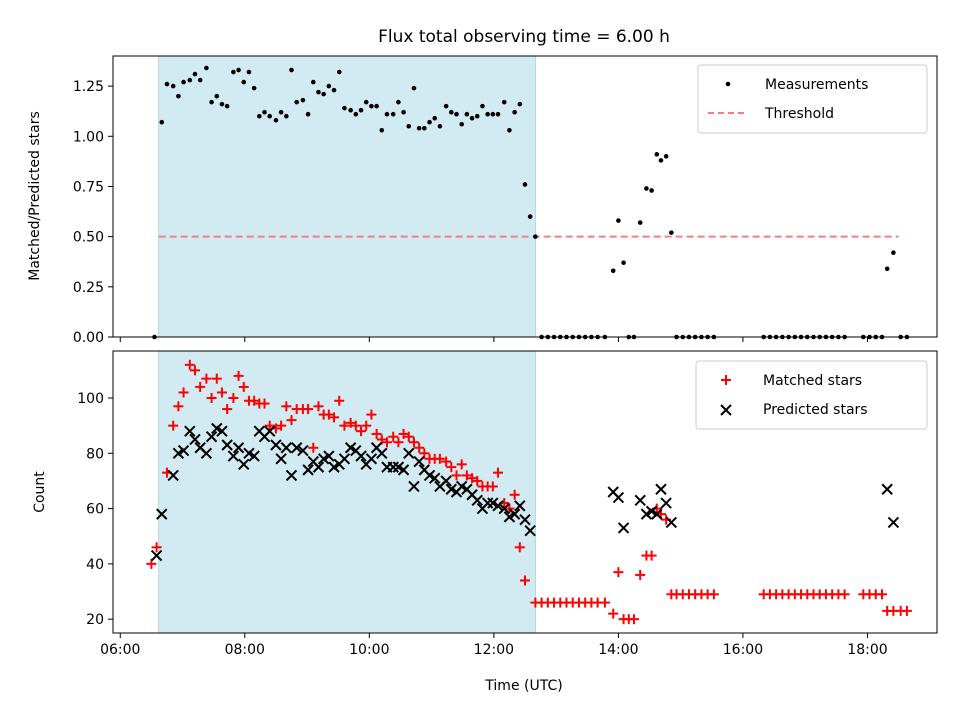  What do you see at coordinates (816, 85) in the screenshot?
I see `legend-measurements-label: Measurements` at bounding box center [816, 85].